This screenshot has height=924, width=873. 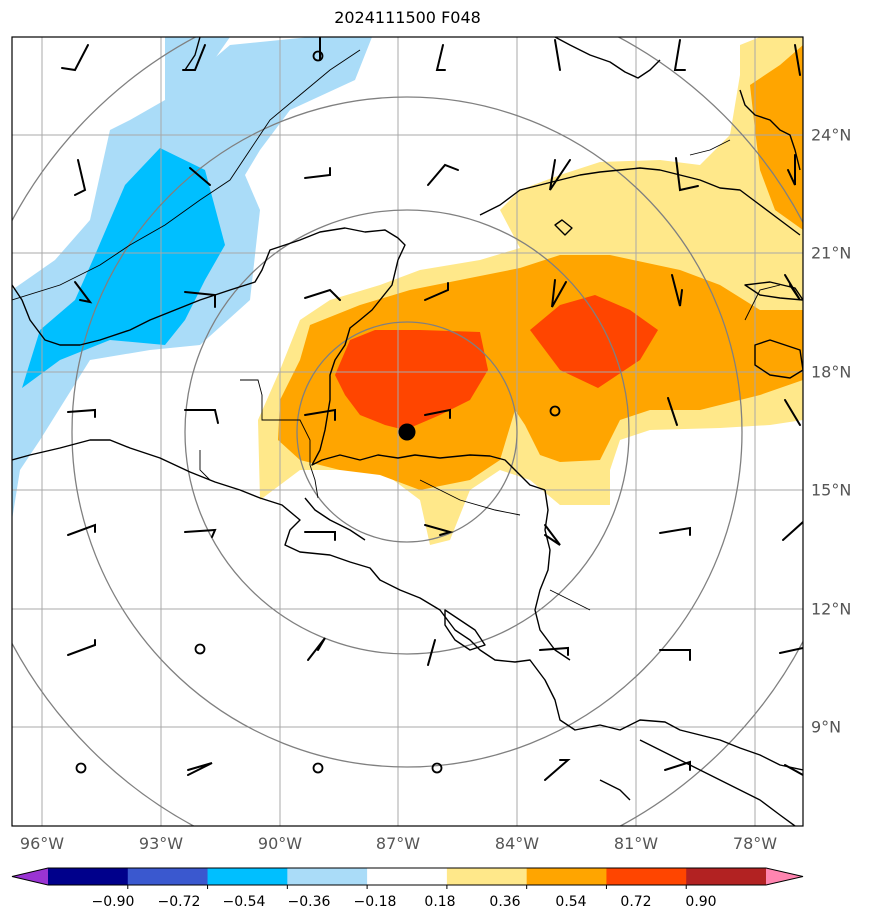 What do you see at coordinates (197, 68) in the screenshot?
I see `light-blue-top-strip` at bounding box center [197, 68].